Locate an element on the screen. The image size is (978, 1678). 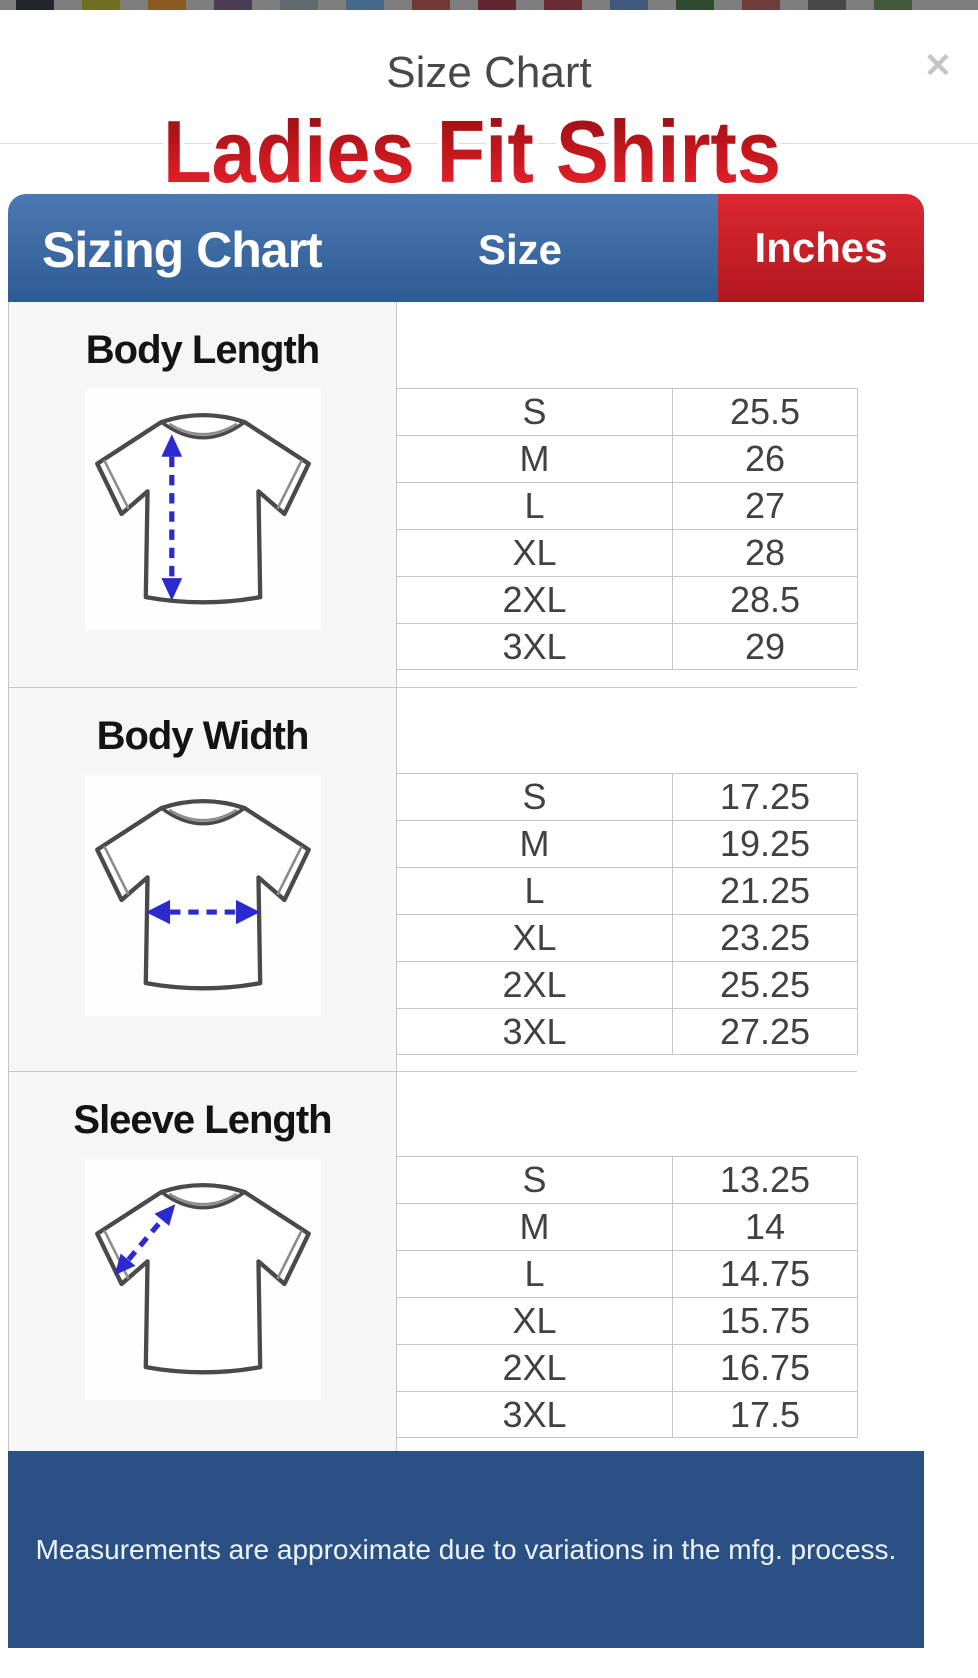
tshirt-body-length-icon is located at coordinates (203, 507).